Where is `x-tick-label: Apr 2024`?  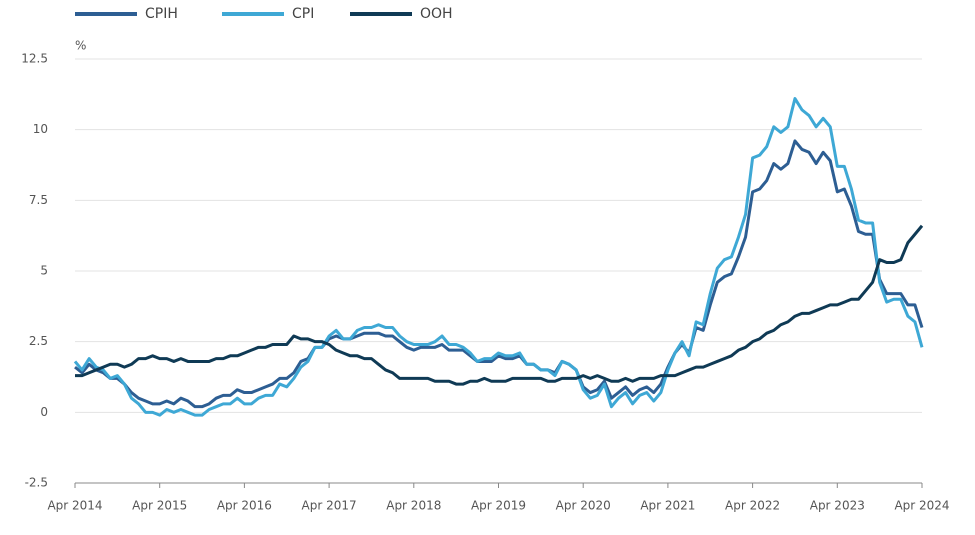
x-tick-label: Apr 2024 is located at coordinates (921, 506).